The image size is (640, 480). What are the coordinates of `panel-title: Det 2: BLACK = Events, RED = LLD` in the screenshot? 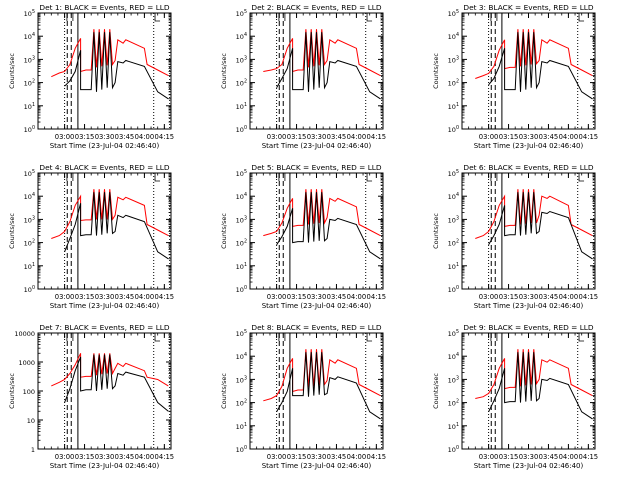 It's located at (316, 7).